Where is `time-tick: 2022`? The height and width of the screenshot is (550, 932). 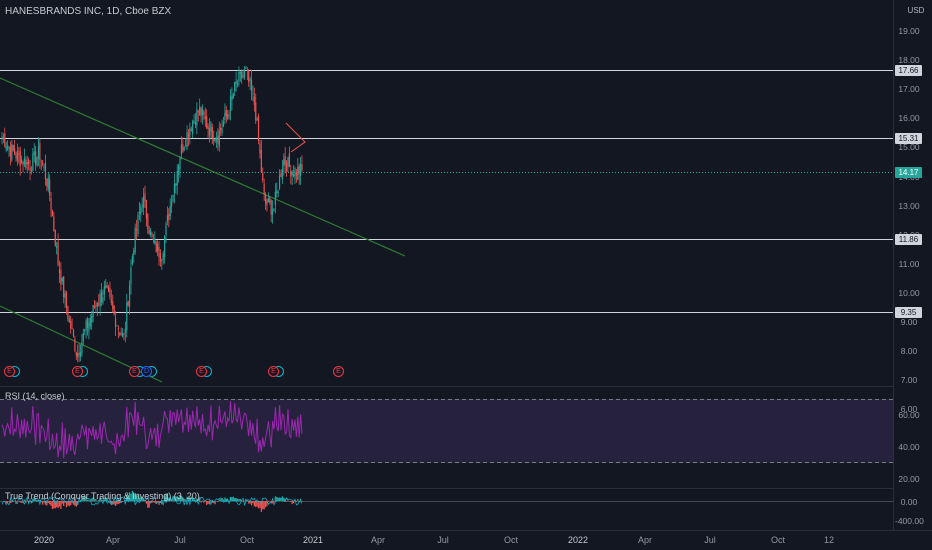 time-tick: 2022 is located at coordinates (578, 540).